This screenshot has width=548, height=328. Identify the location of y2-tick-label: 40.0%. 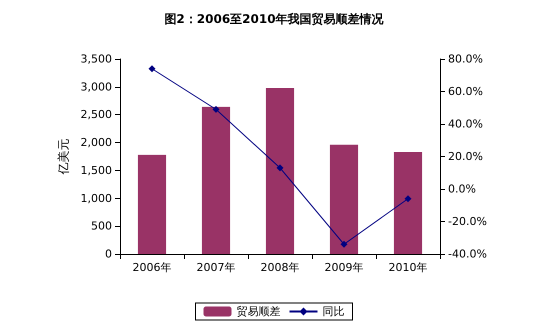
(465, 124).